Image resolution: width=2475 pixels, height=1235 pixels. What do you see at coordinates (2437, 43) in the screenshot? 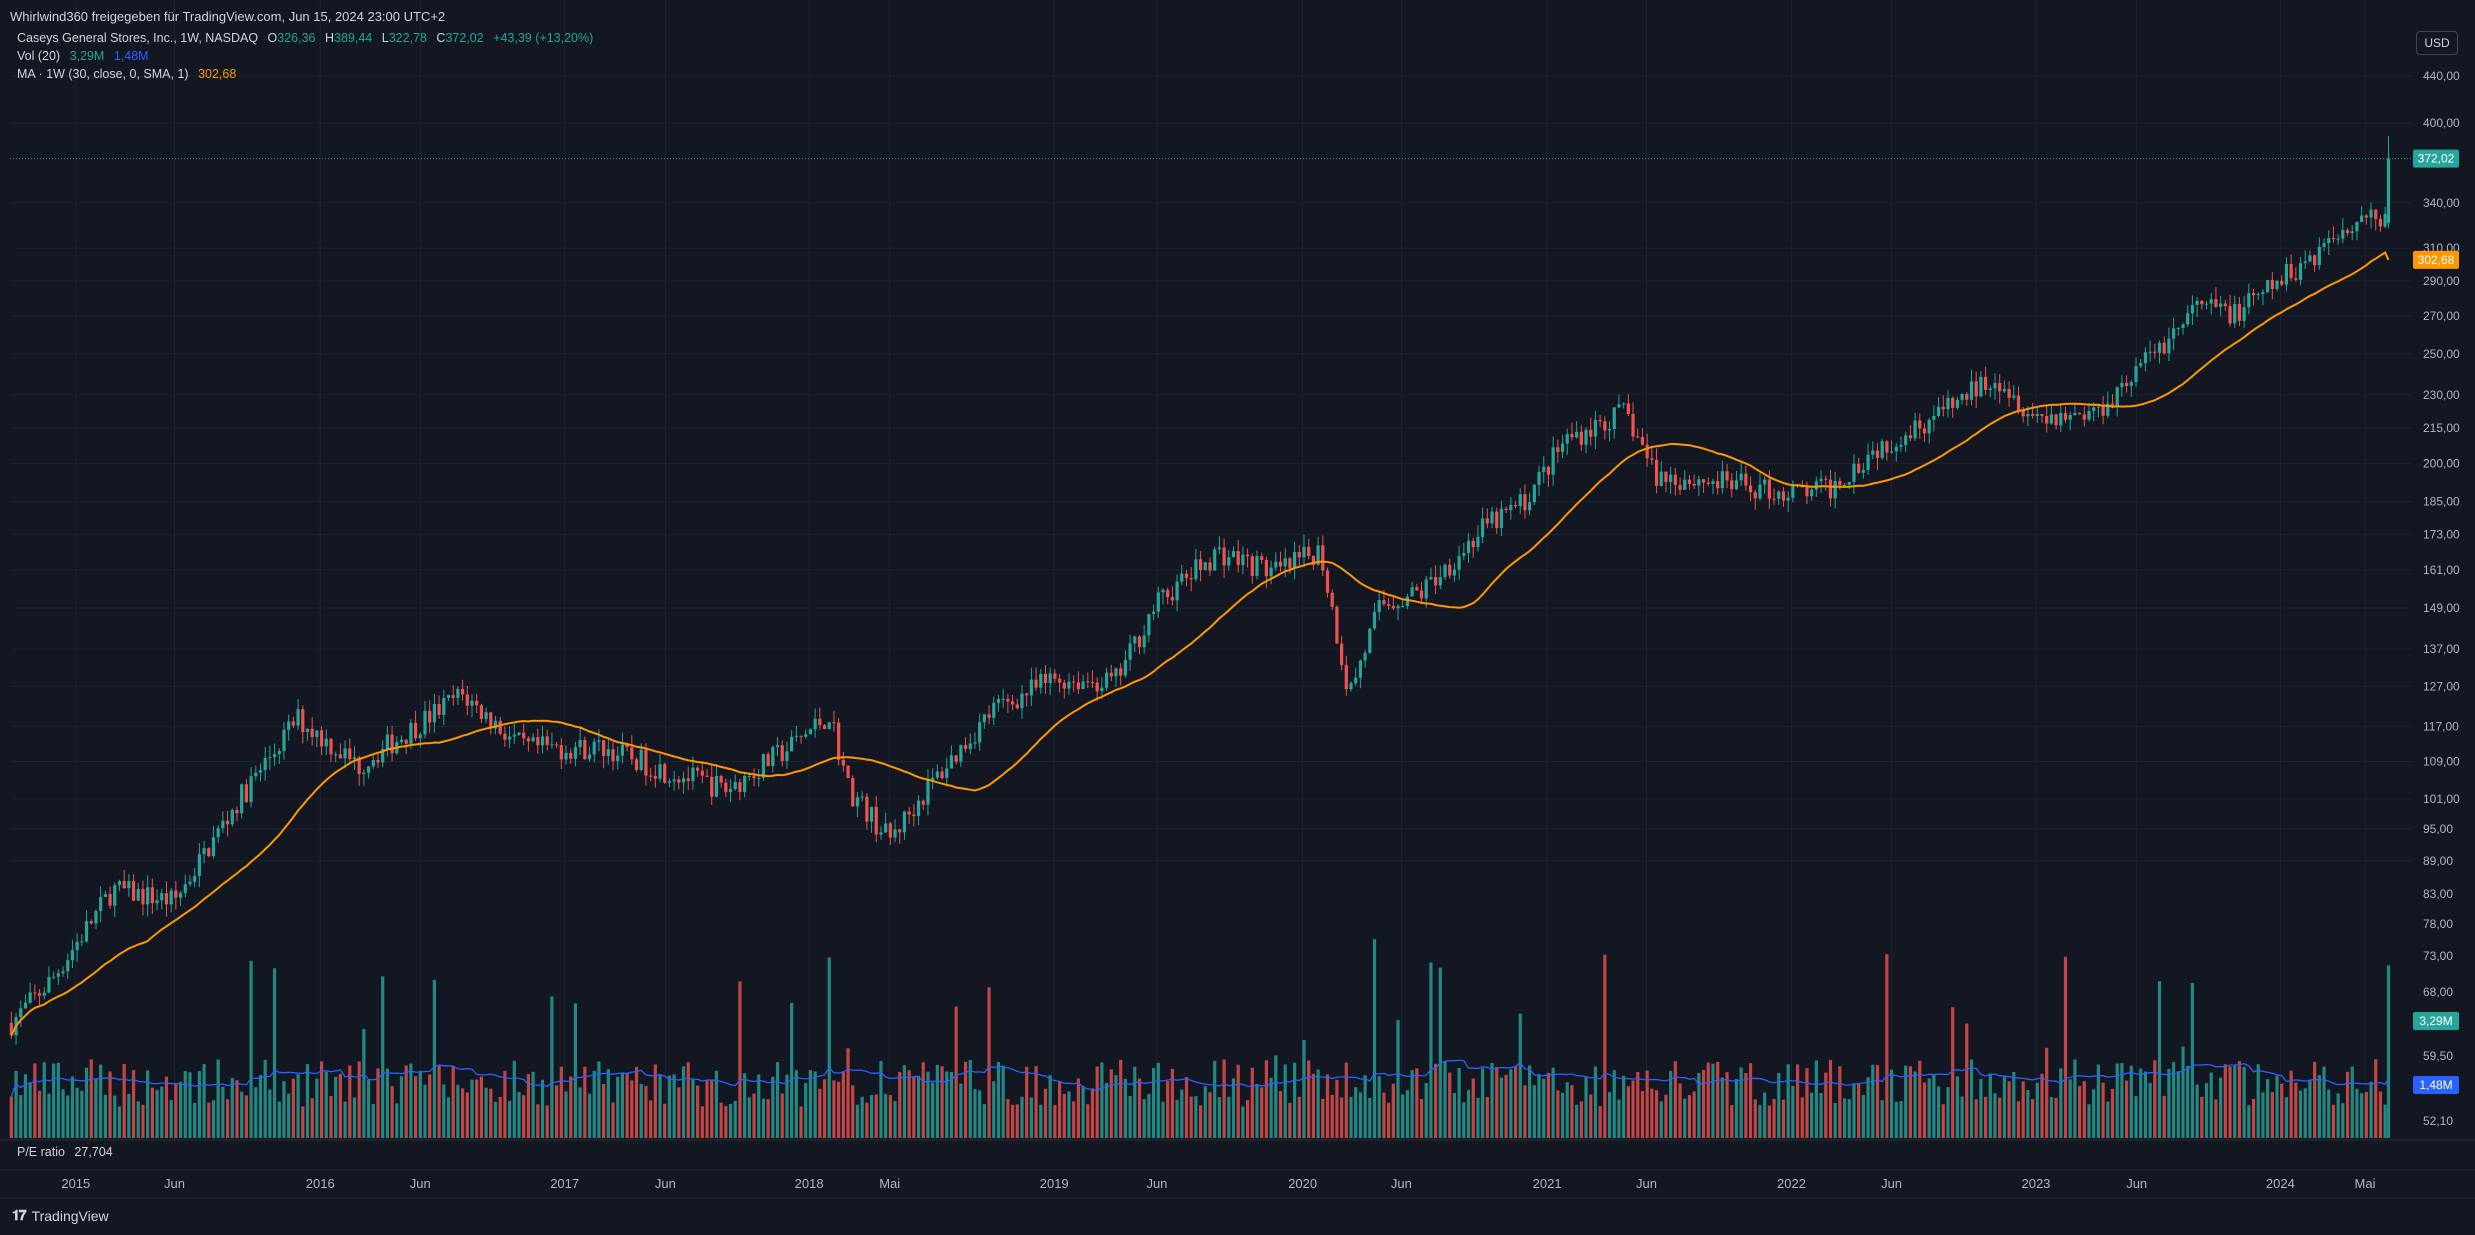
I see `currency-button: USD` at bounding box center [2437, 43].